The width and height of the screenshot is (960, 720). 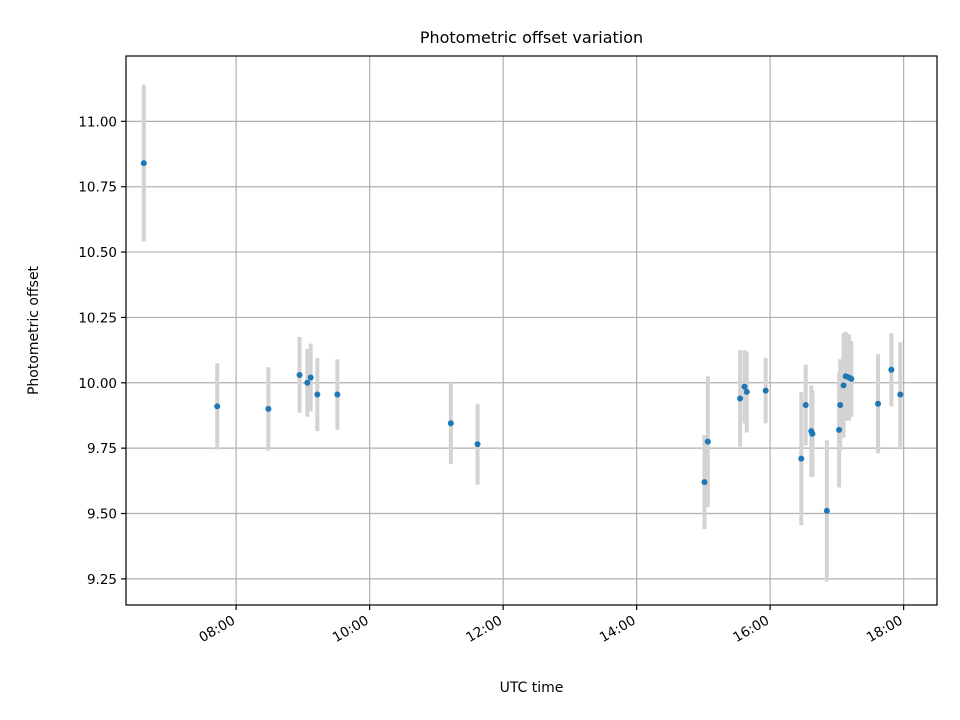 I want to click on y-tick-label: 10.00, so click(x=97, y=384).